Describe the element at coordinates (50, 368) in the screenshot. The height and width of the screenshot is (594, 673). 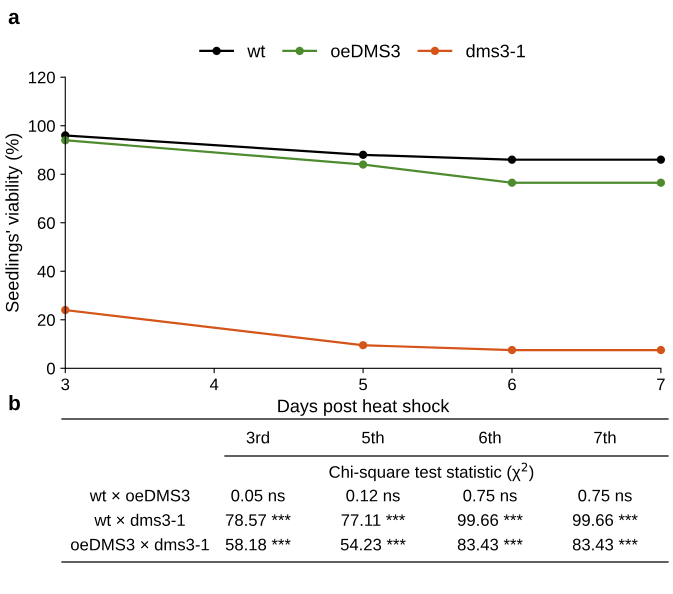
I see `y-tick-label: 0` at that location.